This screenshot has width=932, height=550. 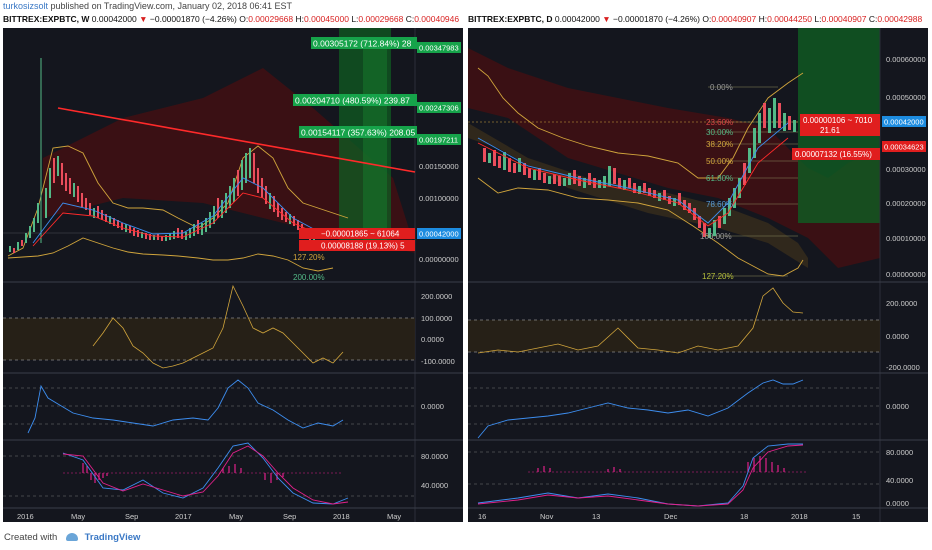 I want to click on fib-label: 0.00%, so click(x=721, y=87).